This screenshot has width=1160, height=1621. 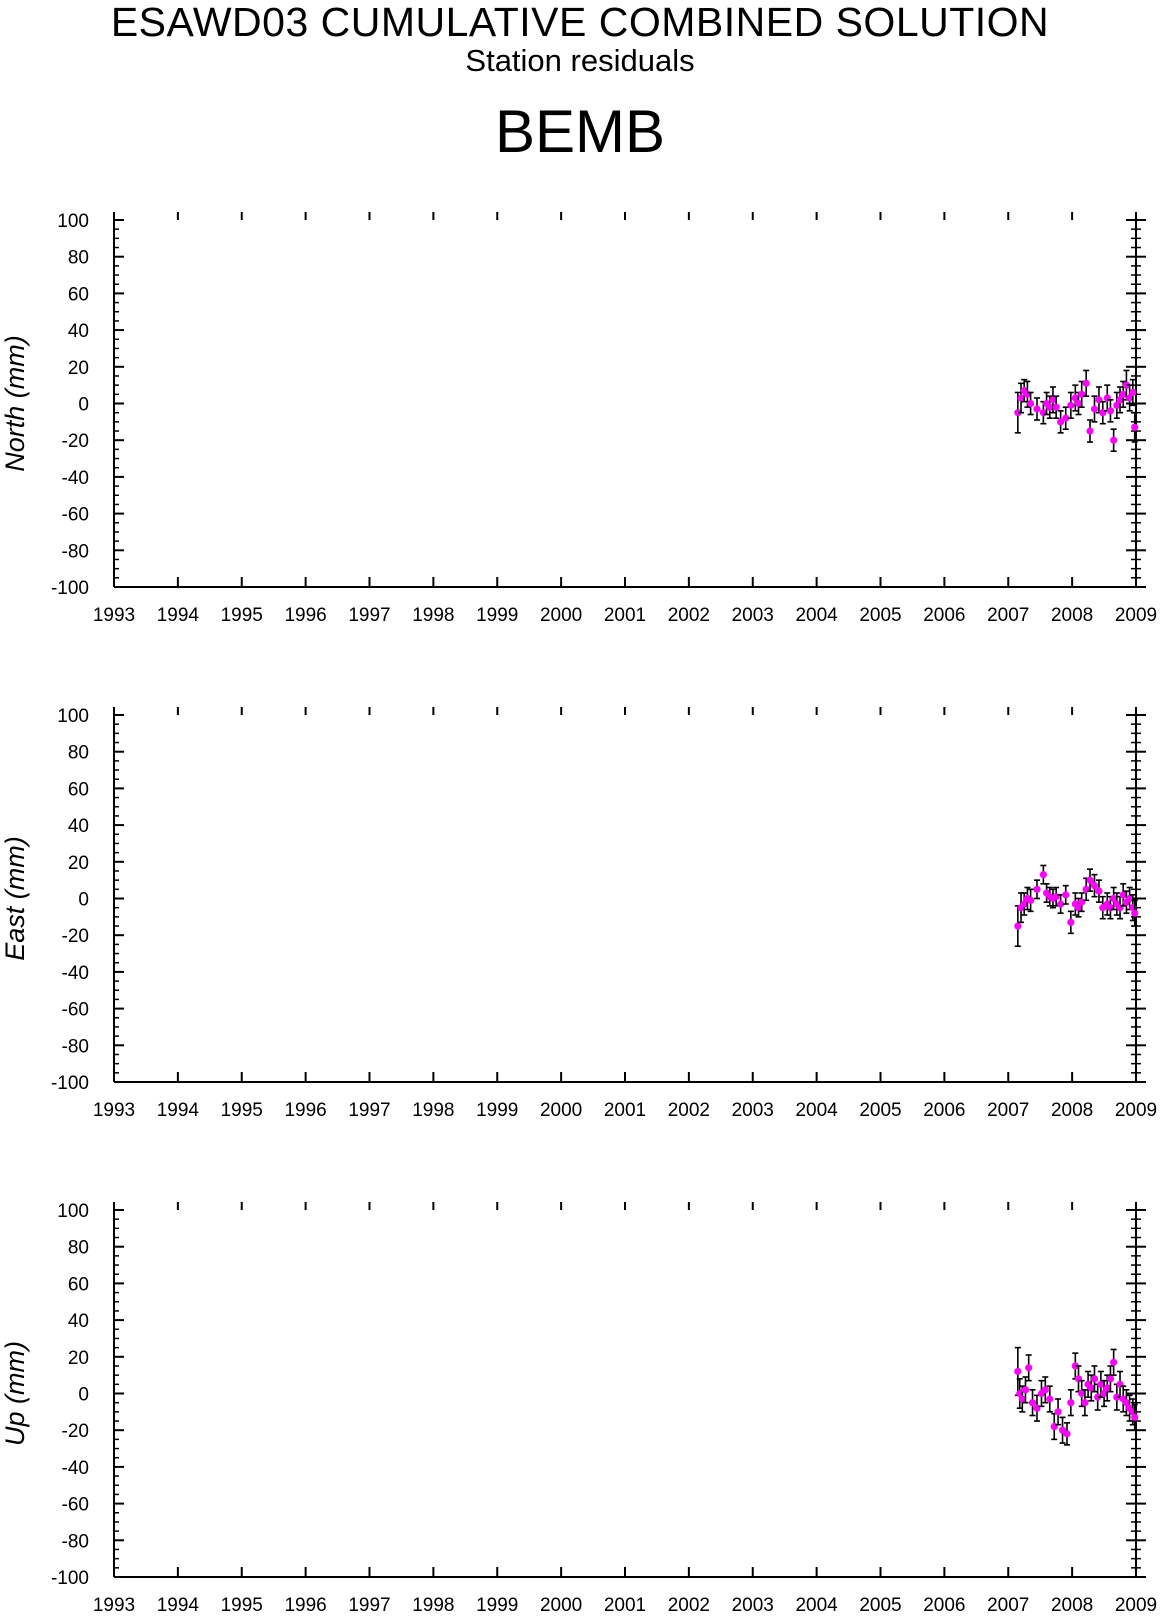 I want to click on y-axis-label: East (mm), so click(x=15, y=898).